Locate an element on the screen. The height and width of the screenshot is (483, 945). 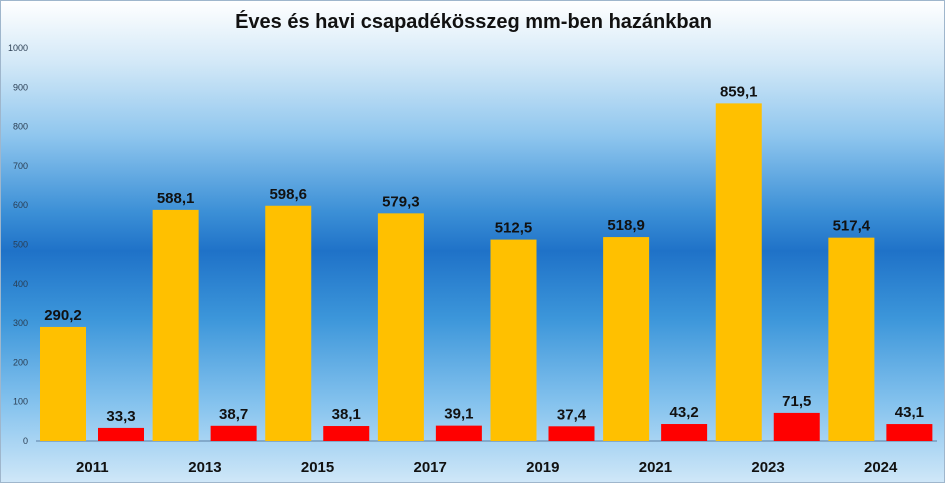
data-label: 859,1 is located at coordinates (739, 91).